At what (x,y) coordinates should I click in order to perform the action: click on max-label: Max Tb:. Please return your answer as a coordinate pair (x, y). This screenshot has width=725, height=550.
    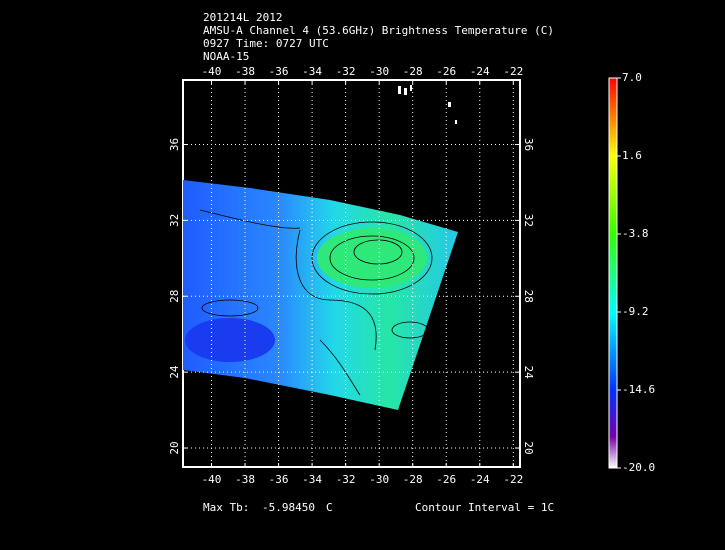
    Looking at the image, I should click on (226, 507).